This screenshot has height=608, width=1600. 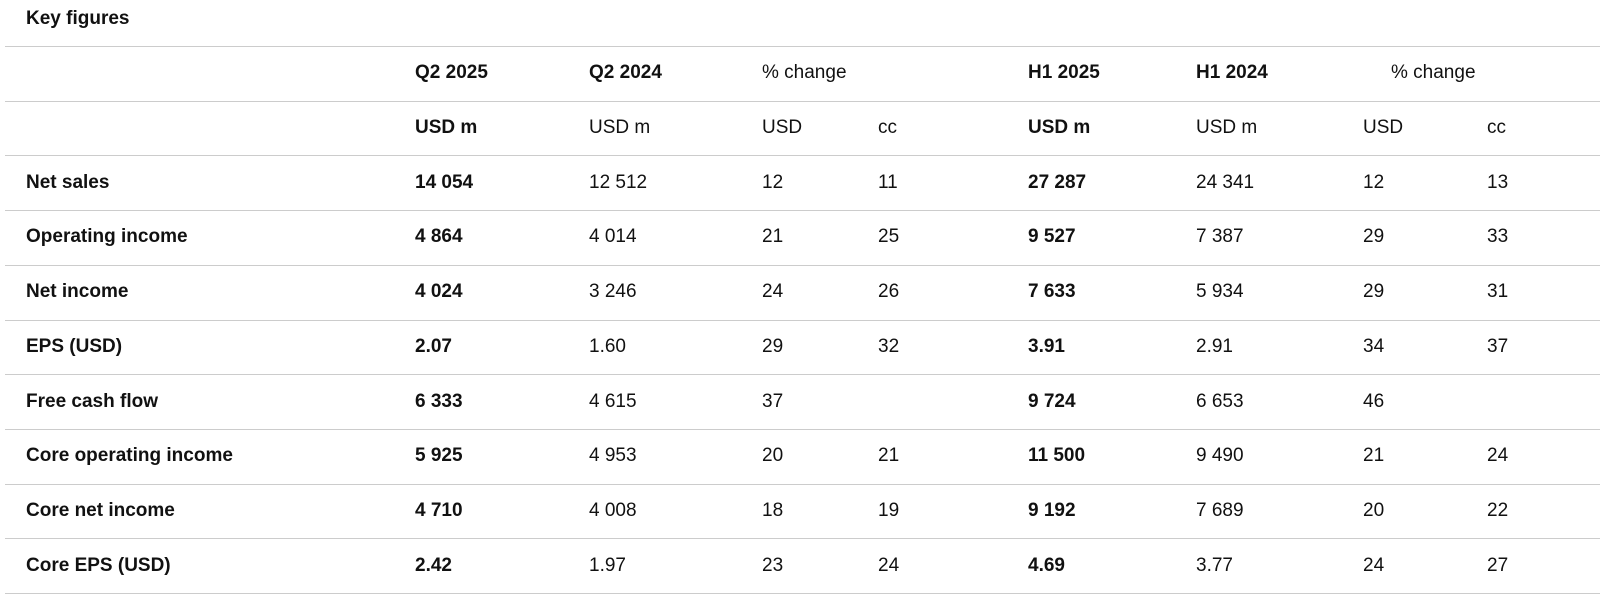 I want to click on cell-value: 46, so click(x=1374, y=401).